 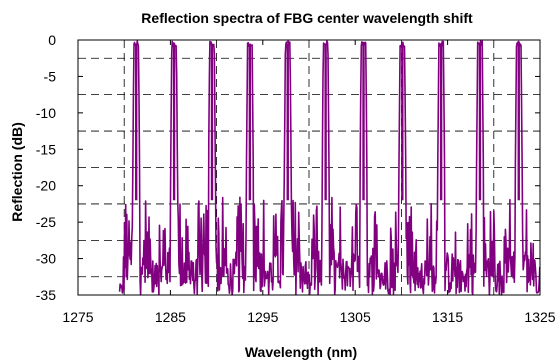 I want to click on x-tick-label: 1325, so click(x=539, y=317).